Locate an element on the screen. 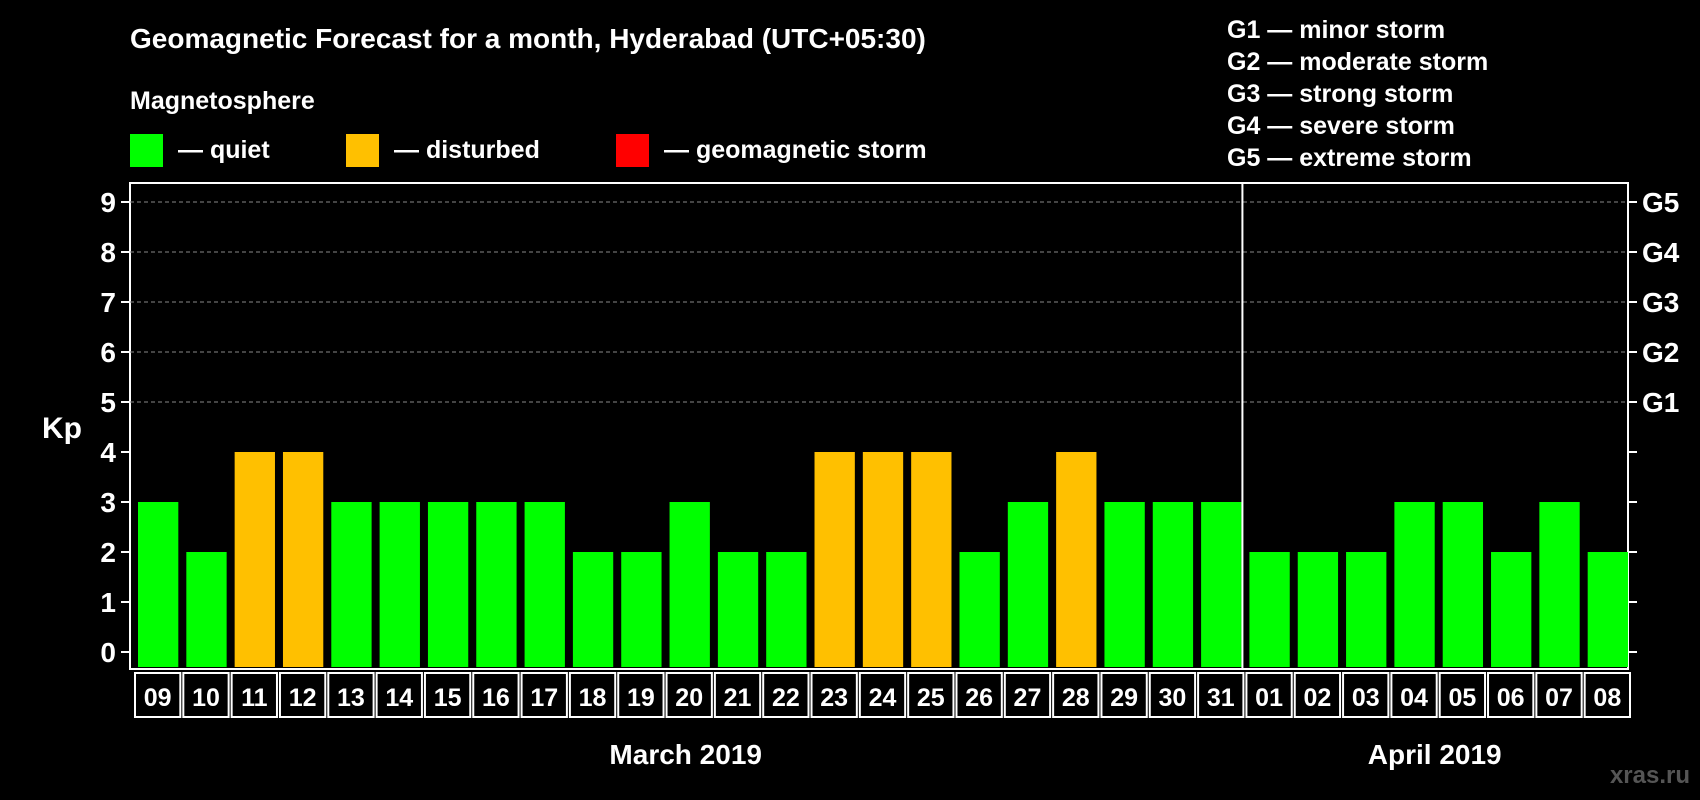 The height and width of the screenshot is (800, 1700). date-label: 24 is located at coordinates (883, 698).